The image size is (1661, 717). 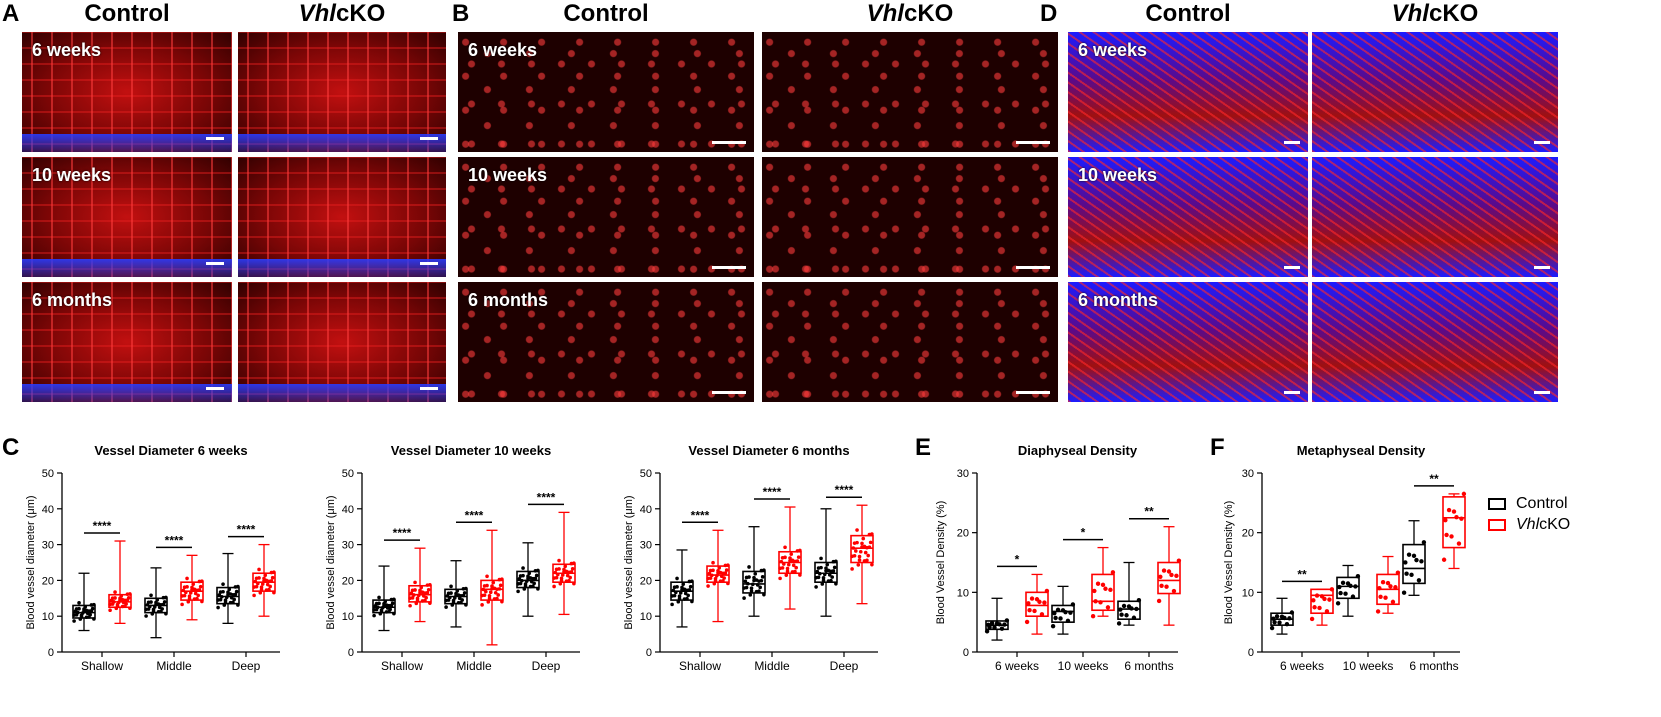 What do you see at coordinates (1083, 666) in the screenshot?
I see `chart3-x-tick-label: 10 weeks` at bounding box center [1083, 666].